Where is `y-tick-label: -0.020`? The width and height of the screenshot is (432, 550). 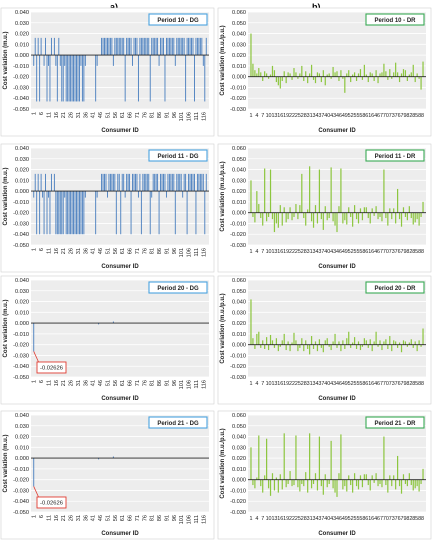
y-tick-label: -0.020 is located at coordinates (238, 235).